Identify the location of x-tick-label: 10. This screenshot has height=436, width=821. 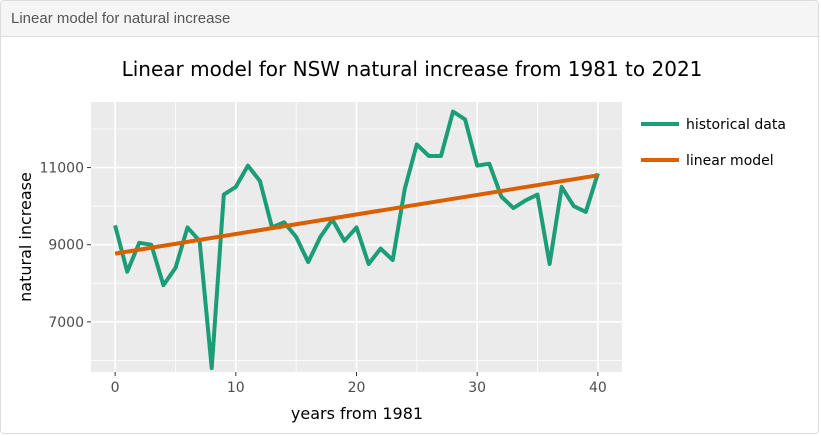
(236, 388).